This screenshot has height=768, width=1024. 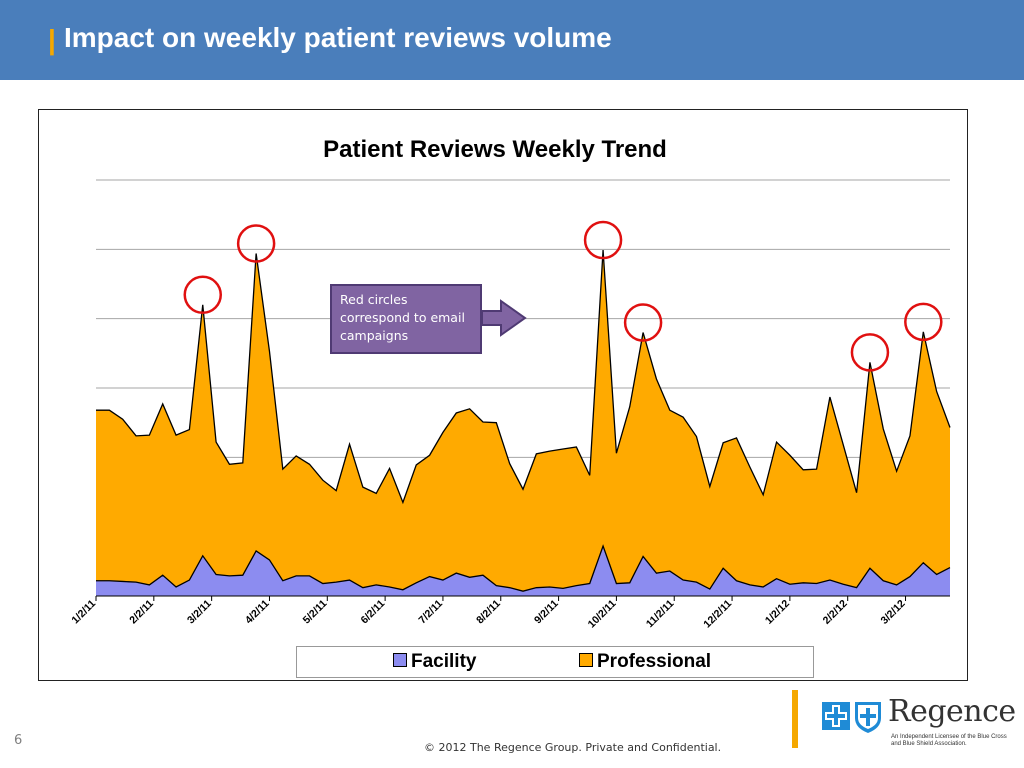 I want to click on logo-icons, so click(x=853, y=718).